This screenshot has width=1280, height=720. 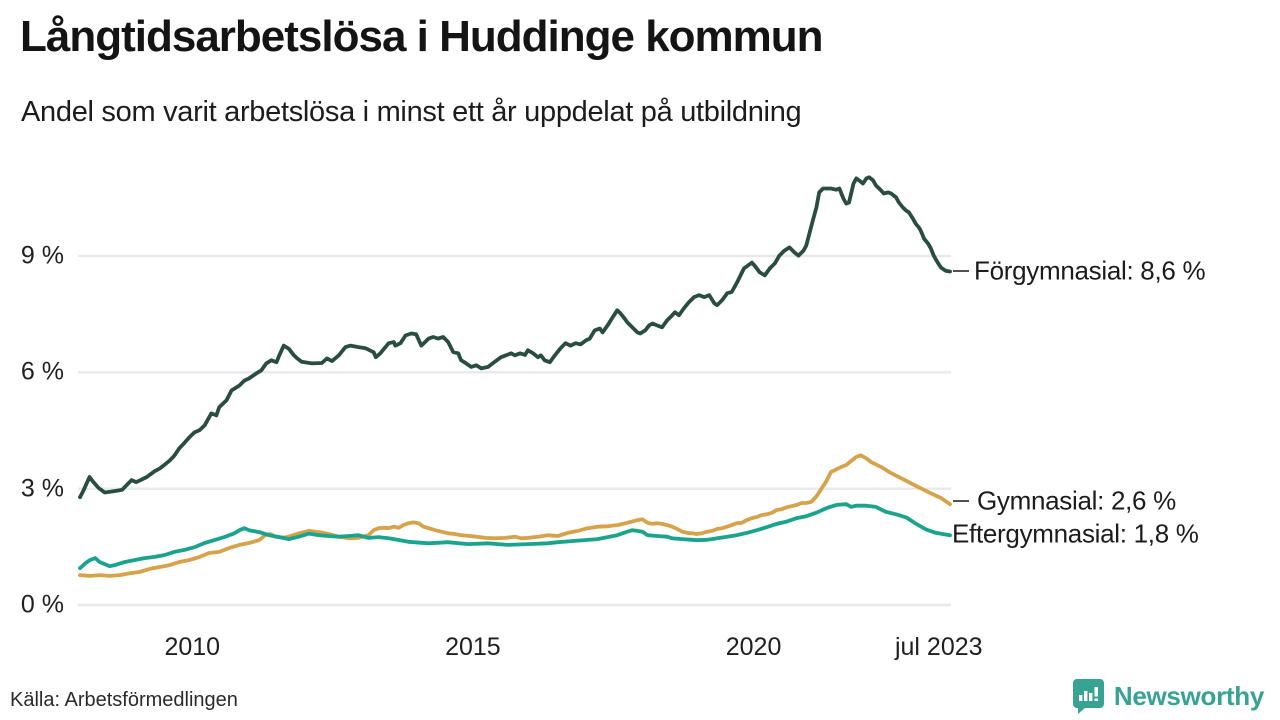 I want to click on series-end-label-eftergymnasial: Eftergymnasial: 1,8 %, so click(x=1075, y=533).